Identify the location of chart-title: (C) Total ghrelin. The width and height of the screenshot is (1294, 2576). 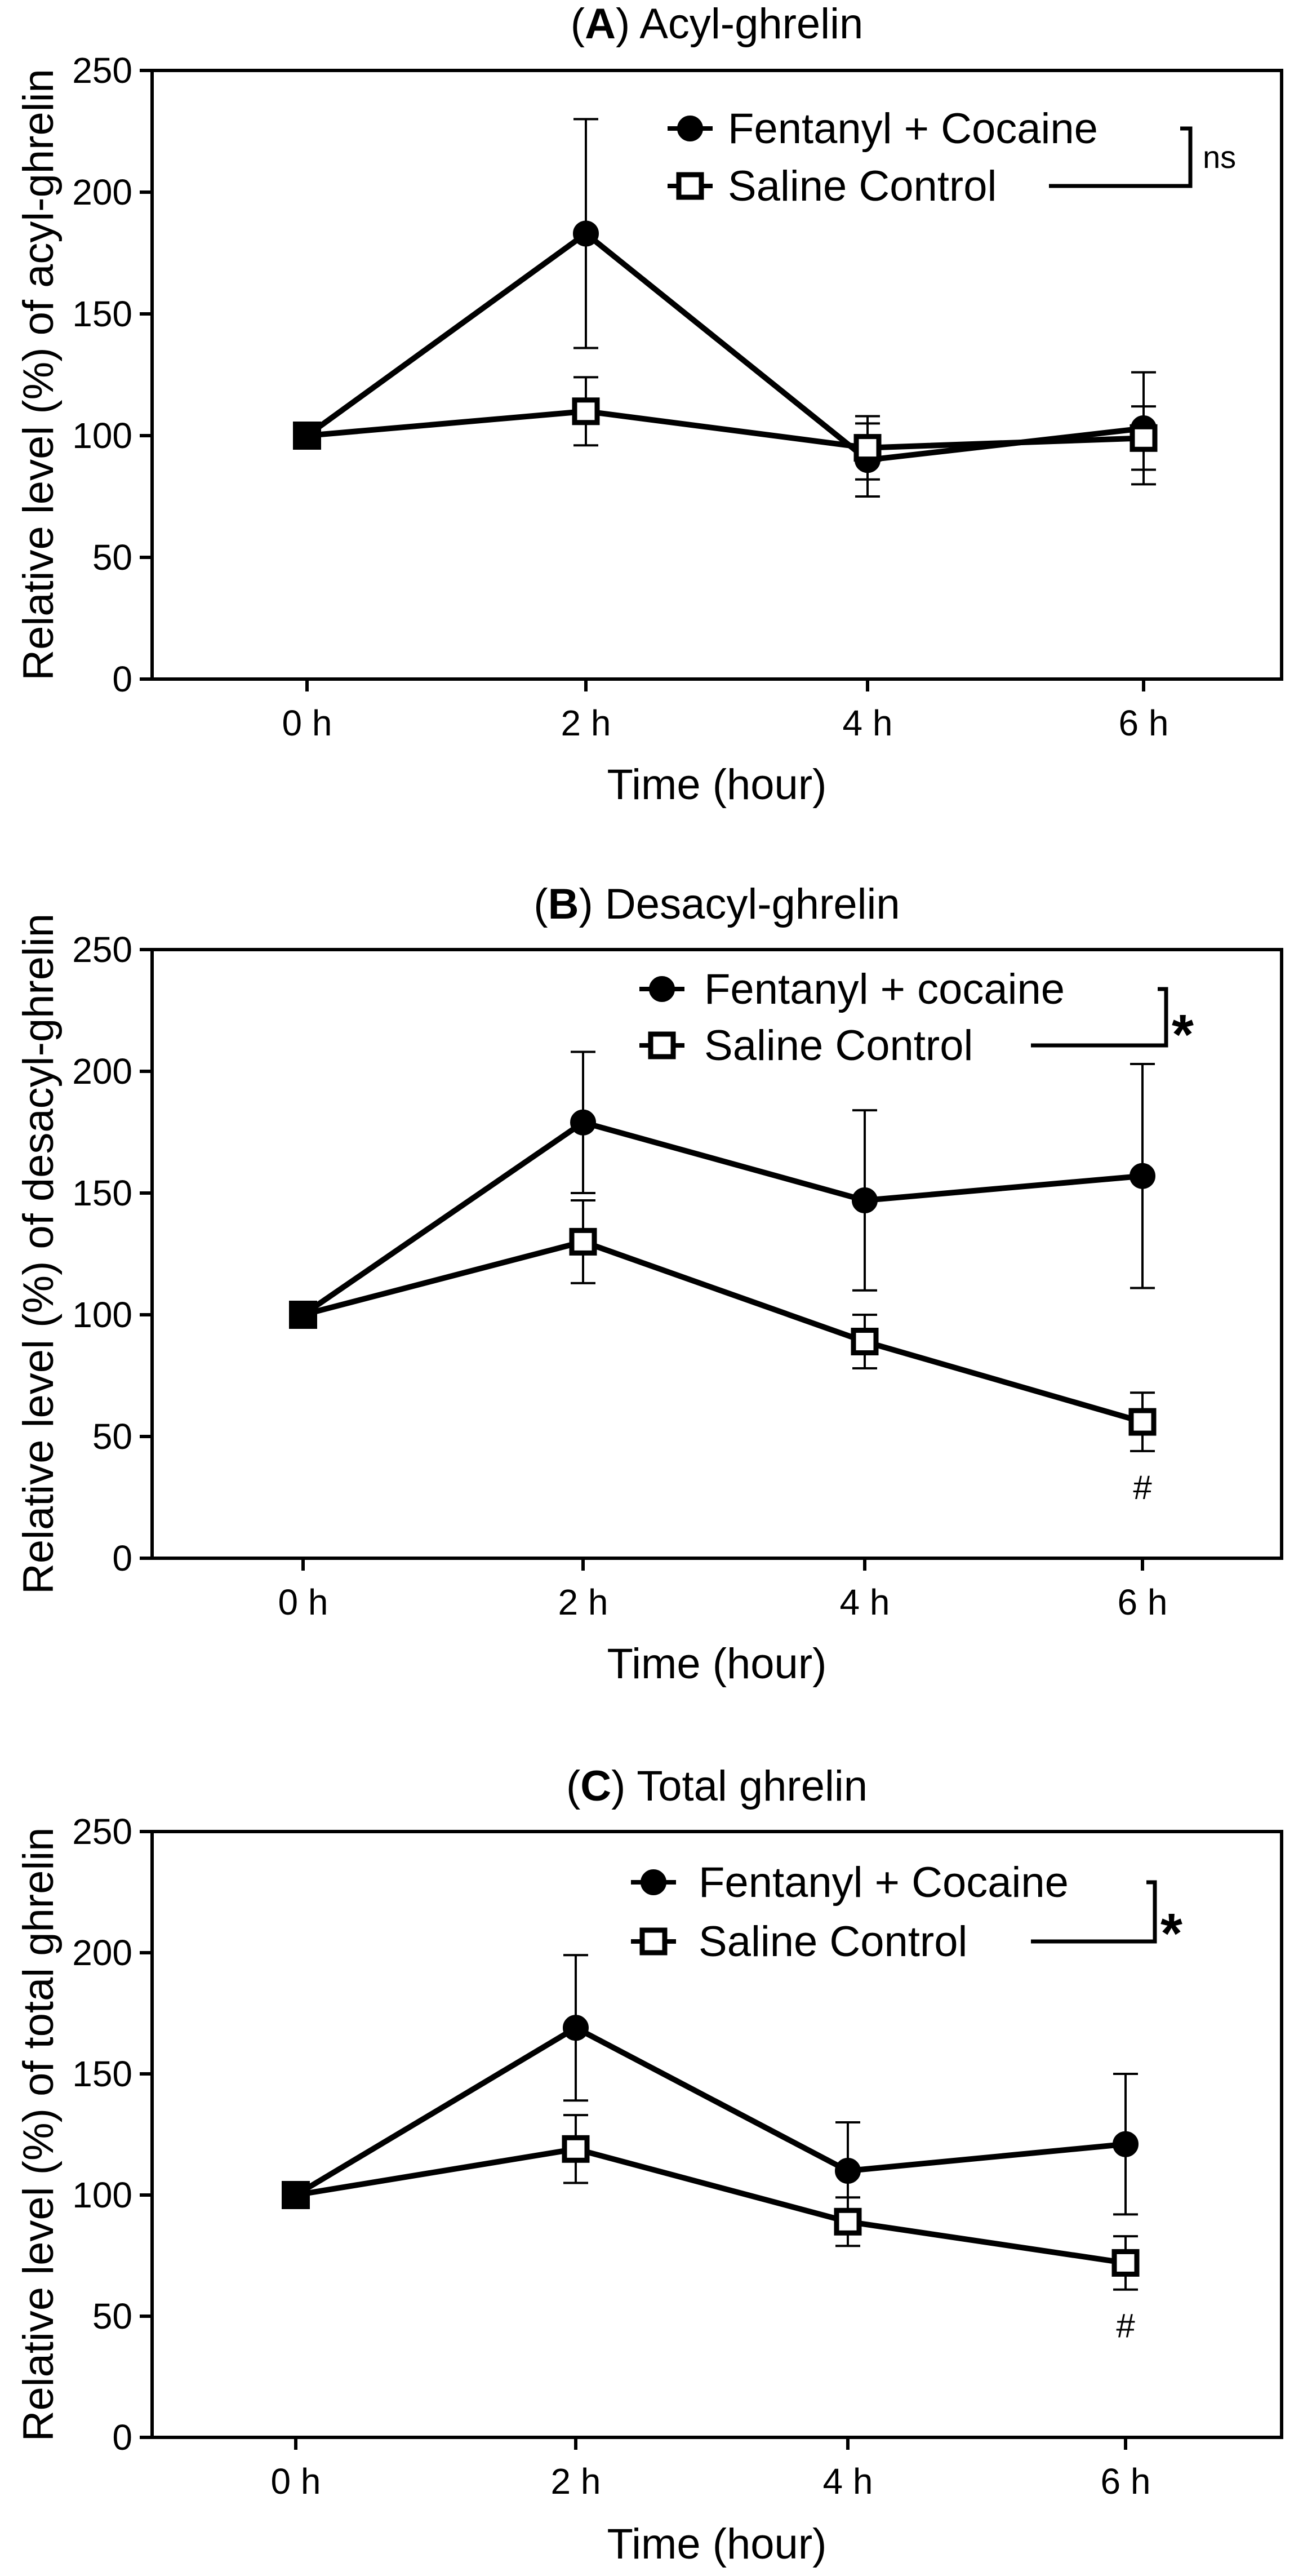
(717, 1786).